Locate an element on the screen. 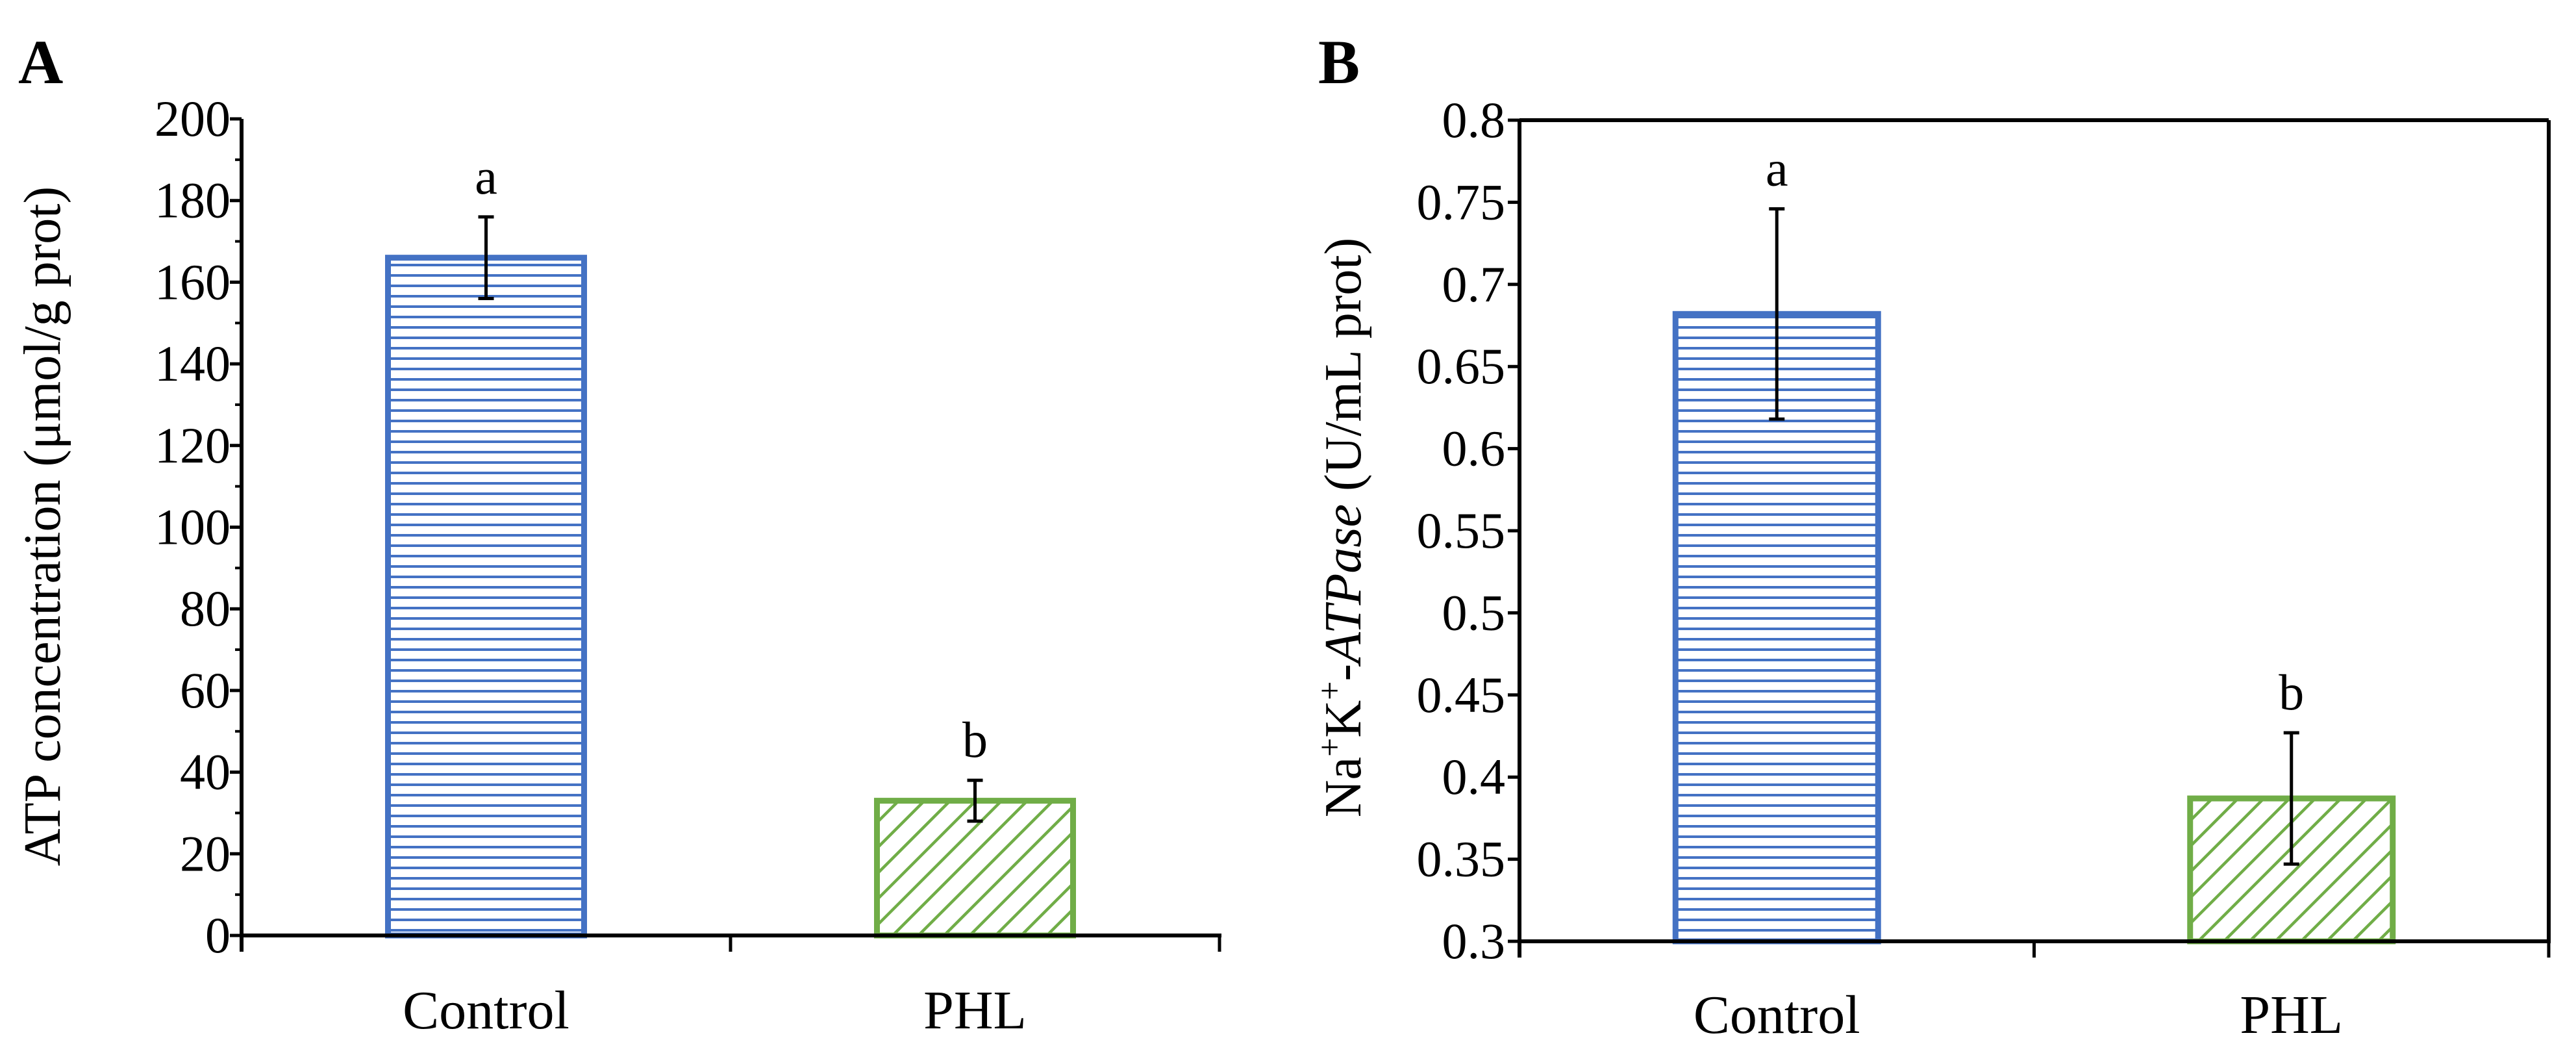  y-tick-label-b-7: 0.65 is located at coordinates (1461, 366).